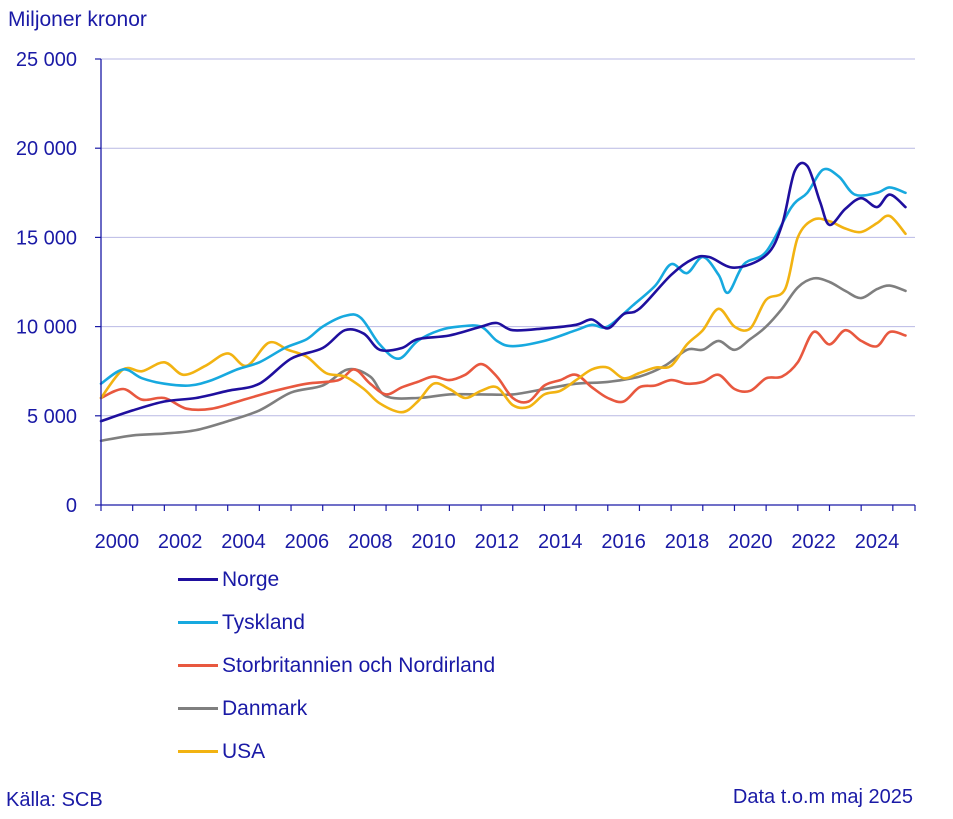 The width and height of the screenshot is (953, 819). I want to click on series-line-storbritannien, so click(503, 370).